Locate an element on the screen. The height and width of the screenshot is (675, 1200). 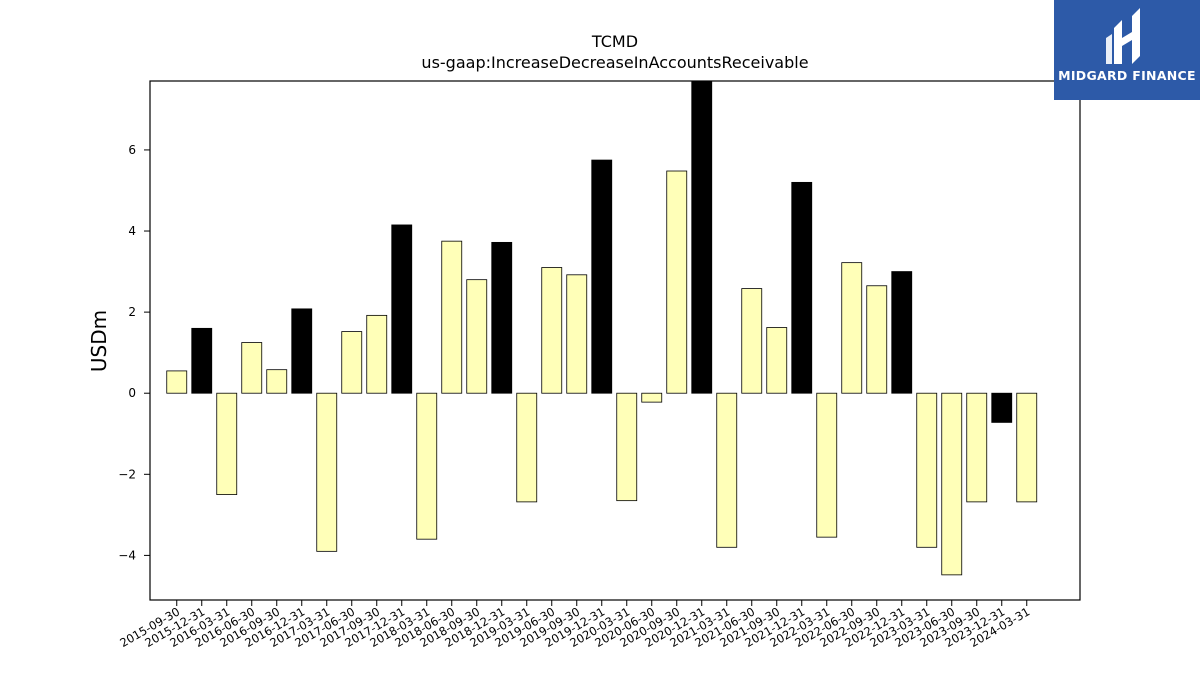
y-axis-label: USDm is located at coordinates (99, 341).